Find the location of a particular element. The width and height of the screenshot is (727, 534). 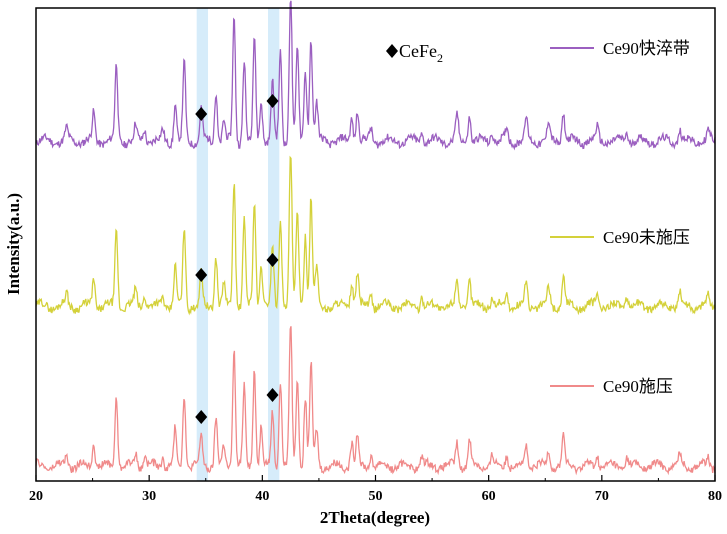

x-axis-ticks: 20 30 40 50 60 70 80 is located at coordinates (375, 489).